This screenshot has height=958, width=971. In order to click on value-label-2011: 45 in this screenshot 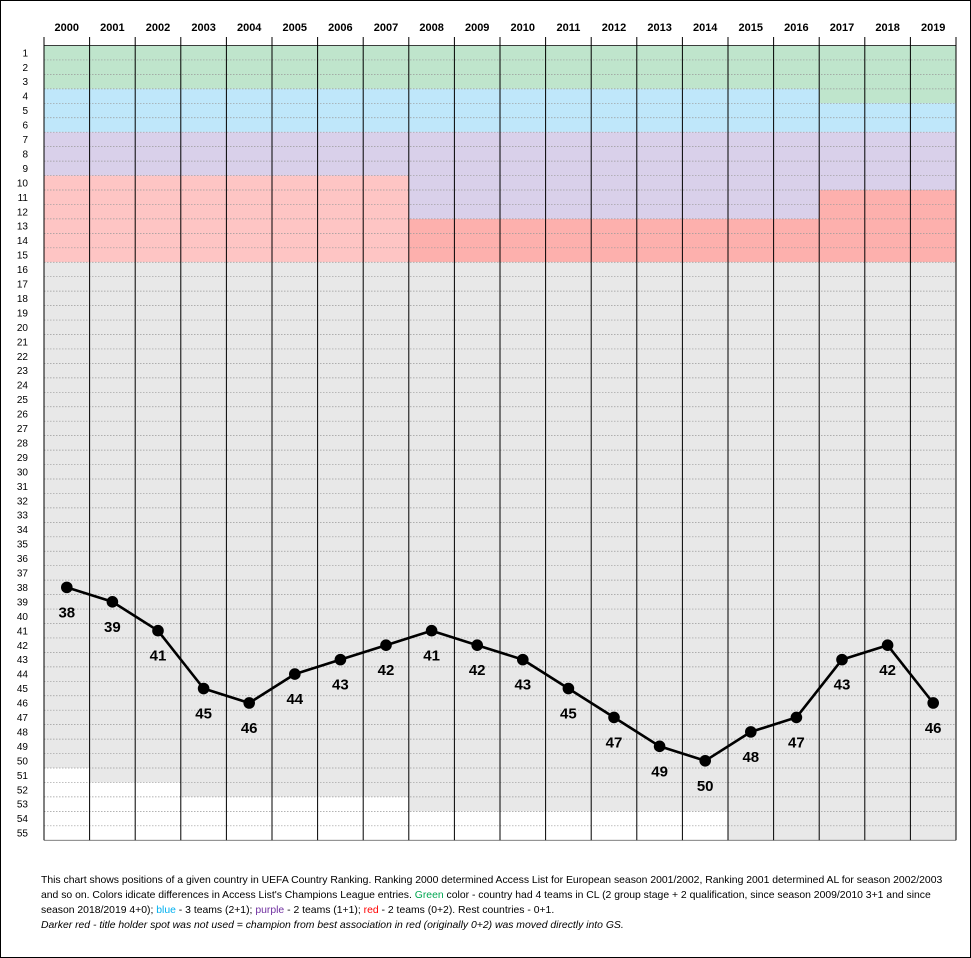, I will do `click(568, 714)`.